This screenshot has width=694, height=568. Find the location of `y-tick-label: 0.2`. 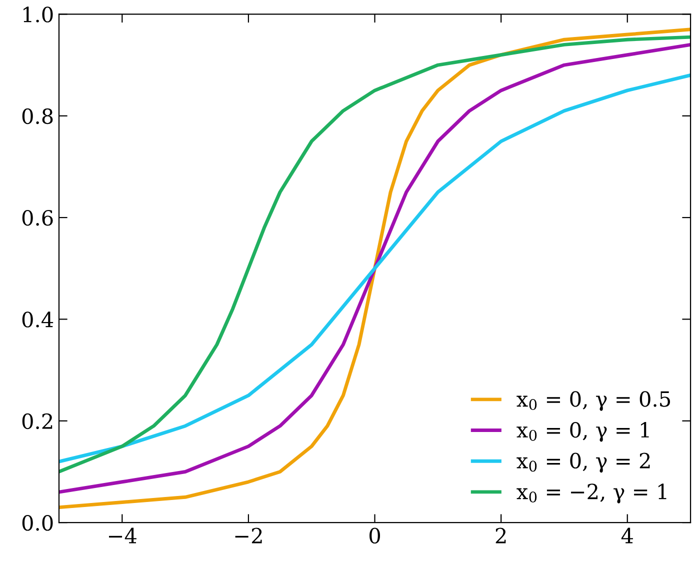

y-tick-label: 0.2 is located at coordinates (37, 421).